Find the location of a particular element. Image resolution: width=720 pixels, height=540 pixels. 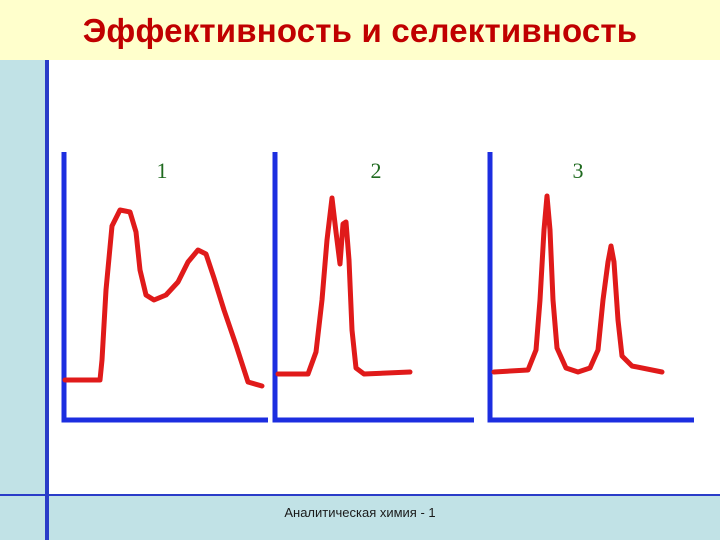

panel-2-axes is located at coordinates (373, 287).